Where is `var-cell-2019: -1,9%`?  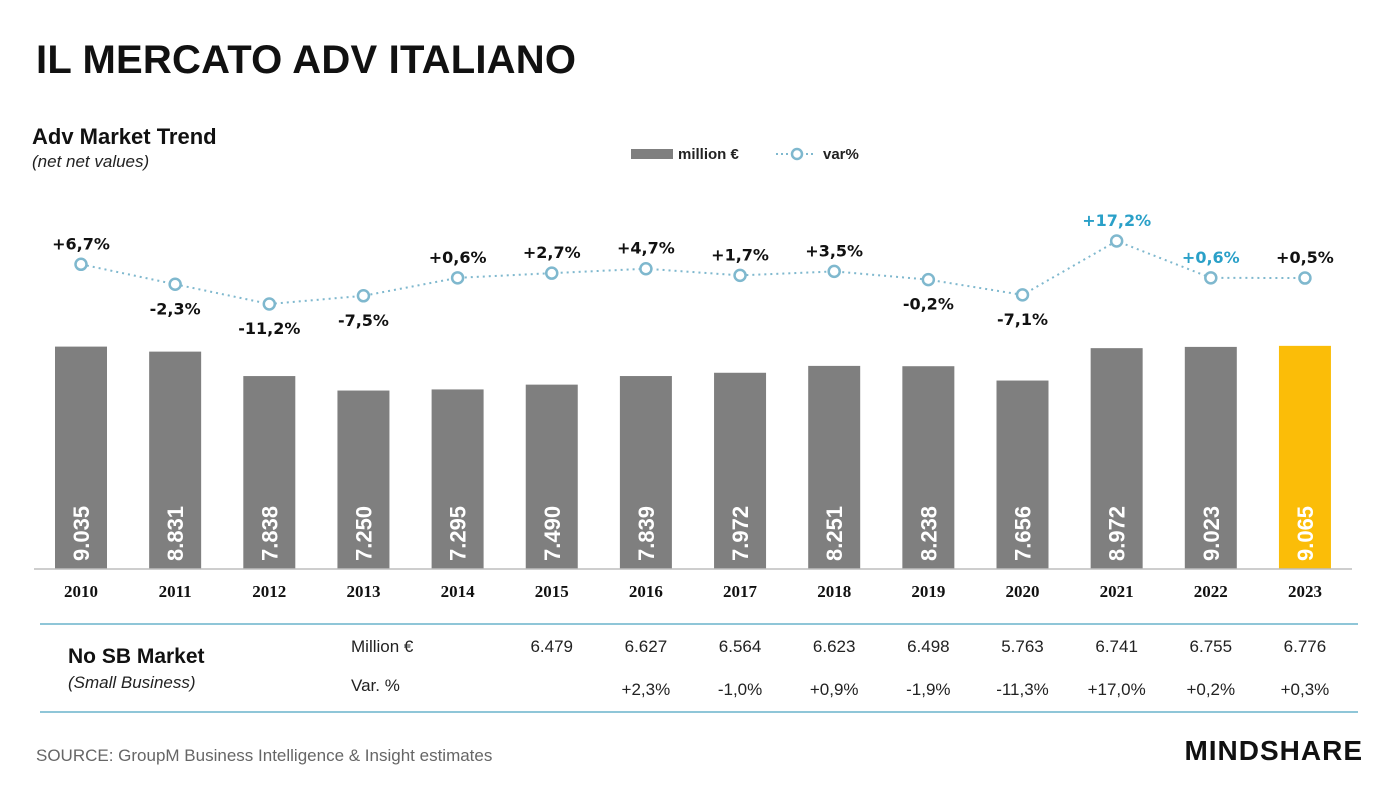
var-cell-2019: -1,9% is located at coordinates (928, 689).